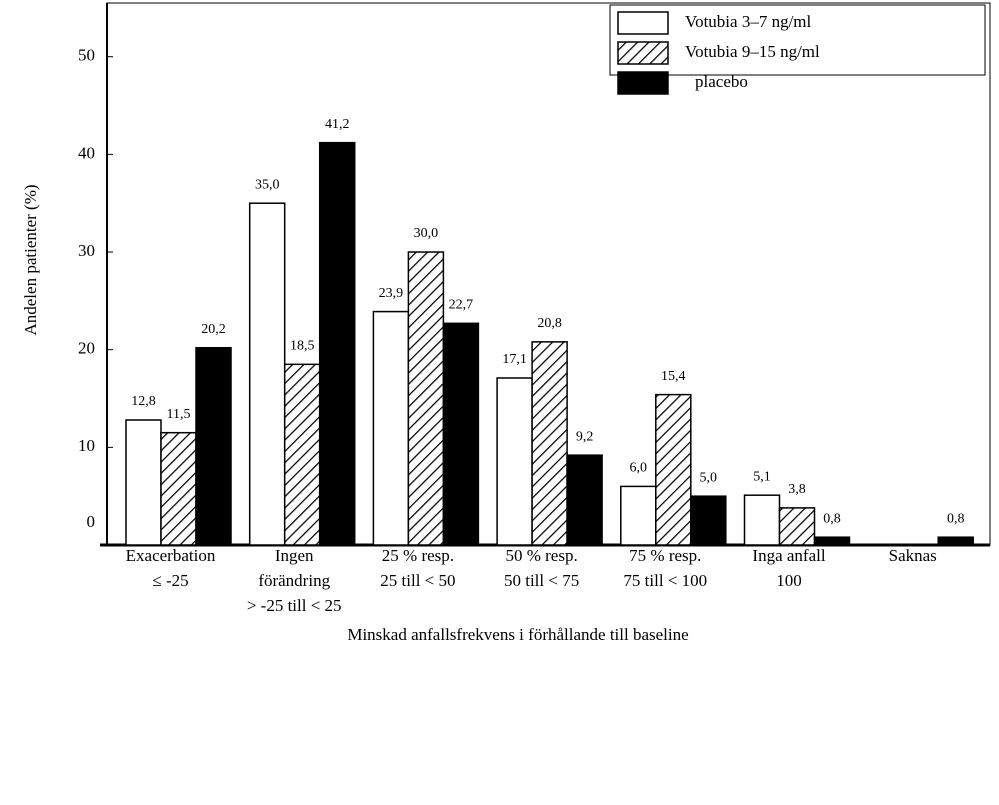  What do you see at coordinates (748, 21) in the screenshot?
I see `legend-label: Votubia 3–7 ng/ml` at bounding box center [748, 21].